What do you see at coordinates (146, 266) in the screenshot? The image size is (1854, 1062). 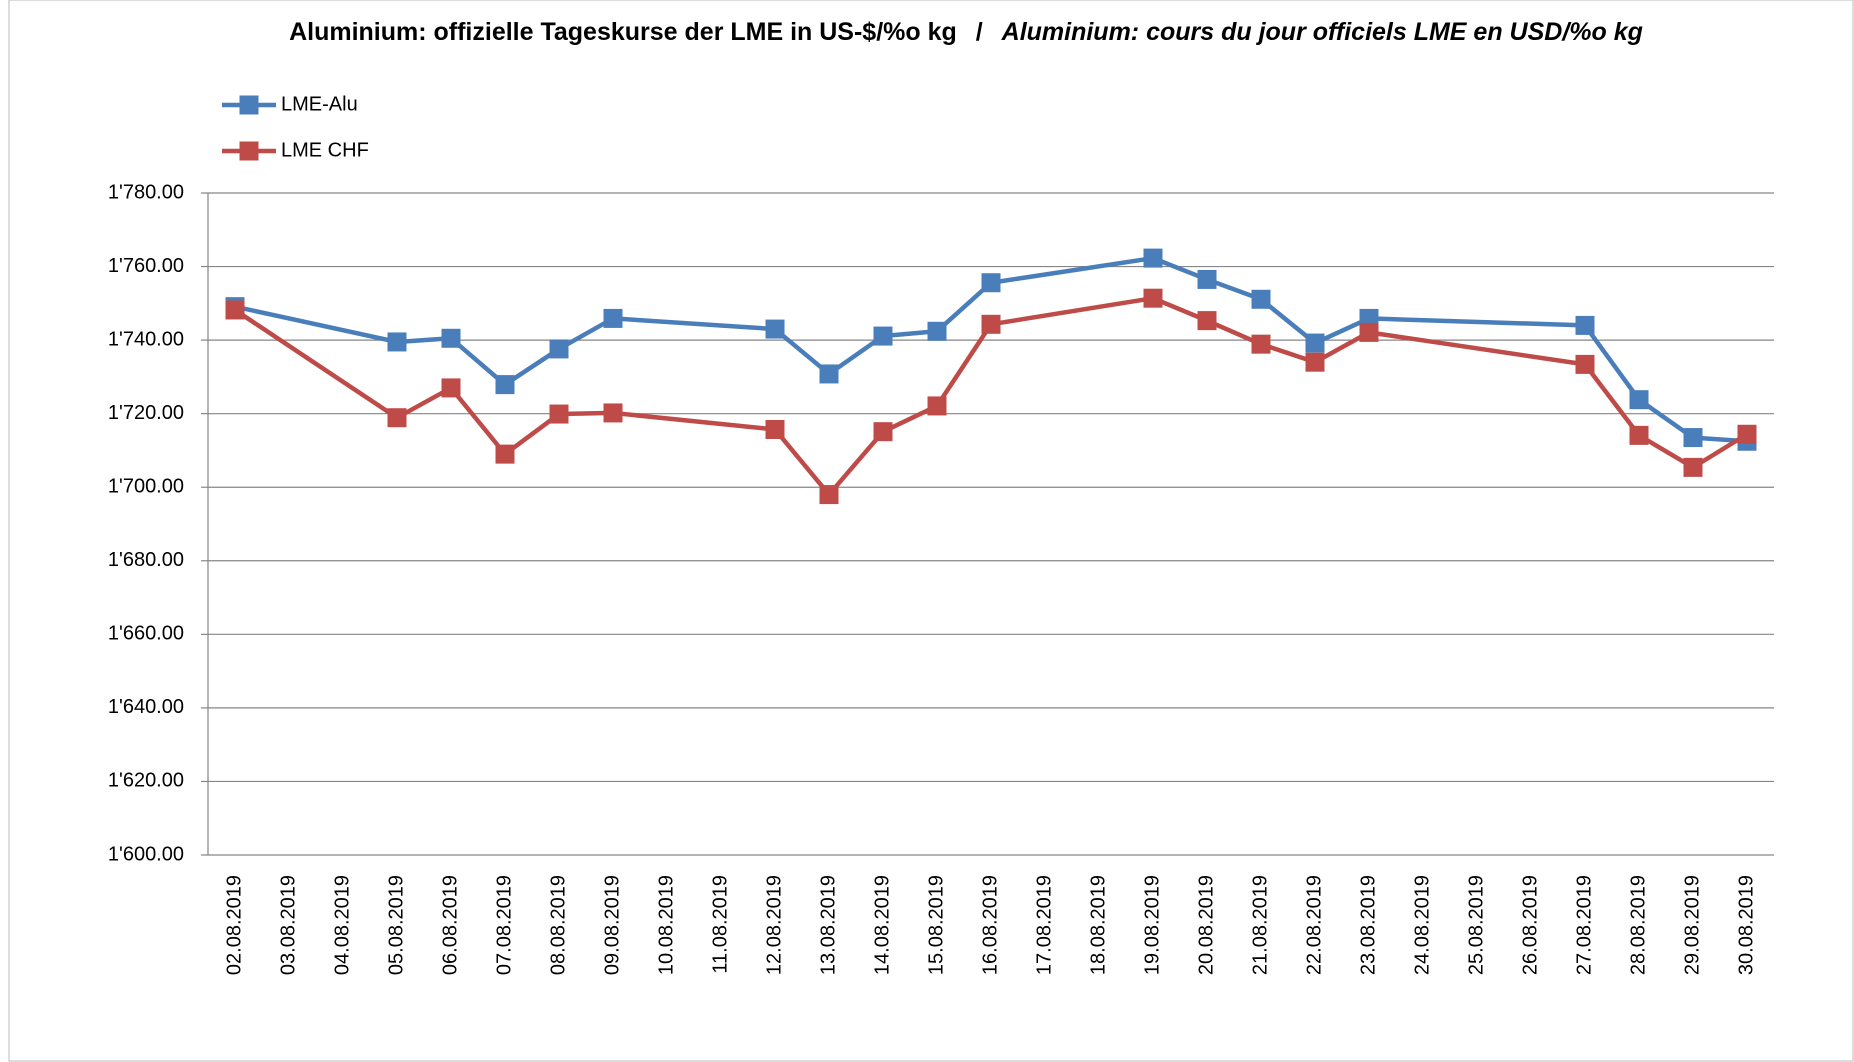 I see `y-tick-label: 1'760.00` at bounding box center [146, 266].